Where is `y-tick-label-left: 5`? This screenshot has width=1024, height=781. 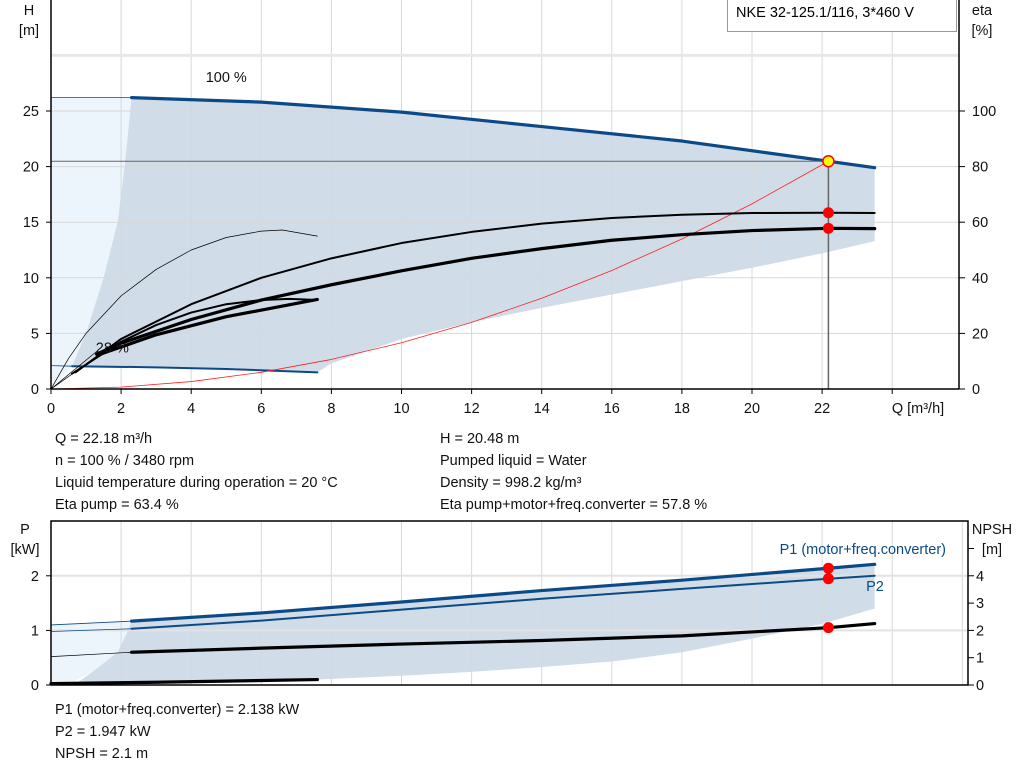
y-tick-label-left: 5 is located at coordinates (35, 334).